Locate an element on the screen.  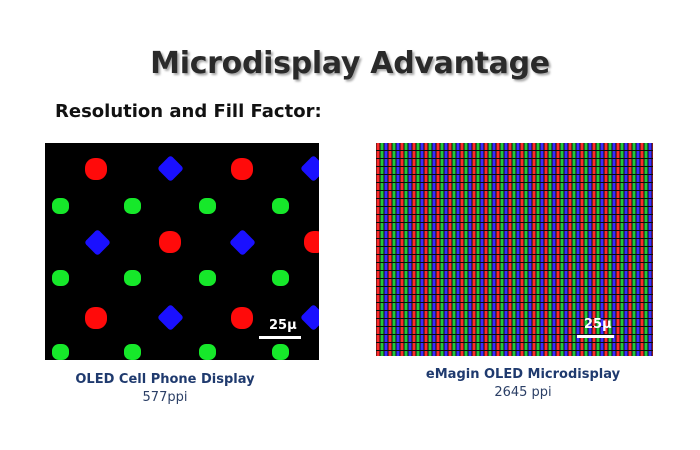
display-name: OLED Cell Phone Display is located at coordinates (165, 379).